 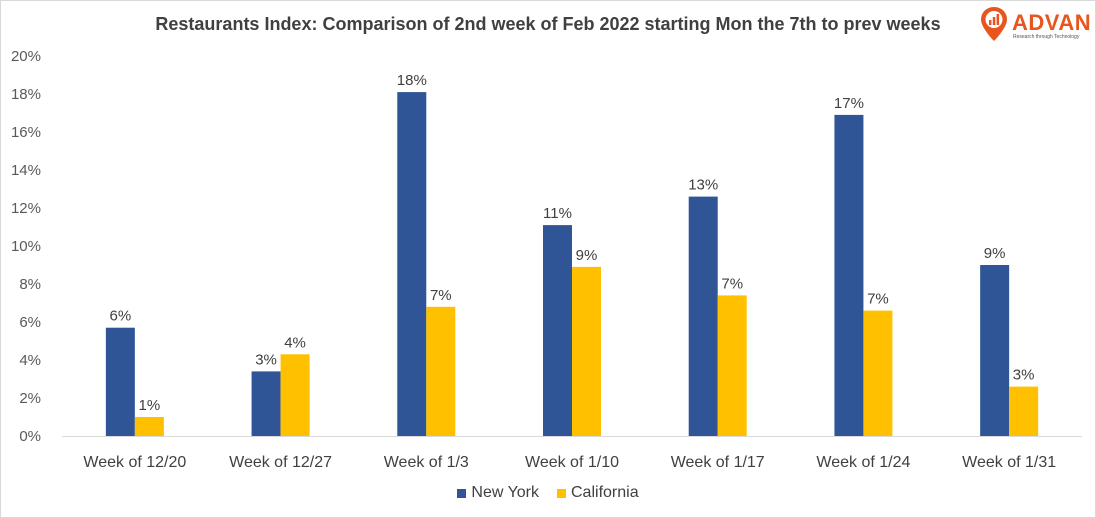 I want to click on data-label: 18%, so click(x=412, y=80).